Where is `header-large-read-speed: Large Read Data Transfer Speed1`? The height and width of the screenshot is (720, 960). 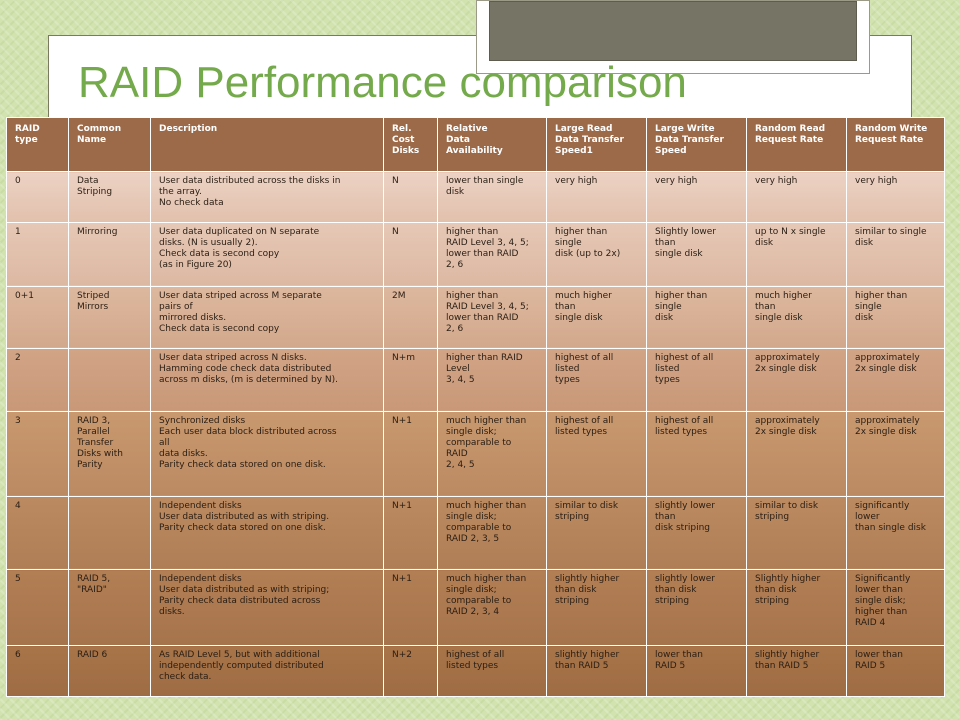 header-large-read-speed: Large Read Data Transfer Speed1 is located at coordinates (596, 144).